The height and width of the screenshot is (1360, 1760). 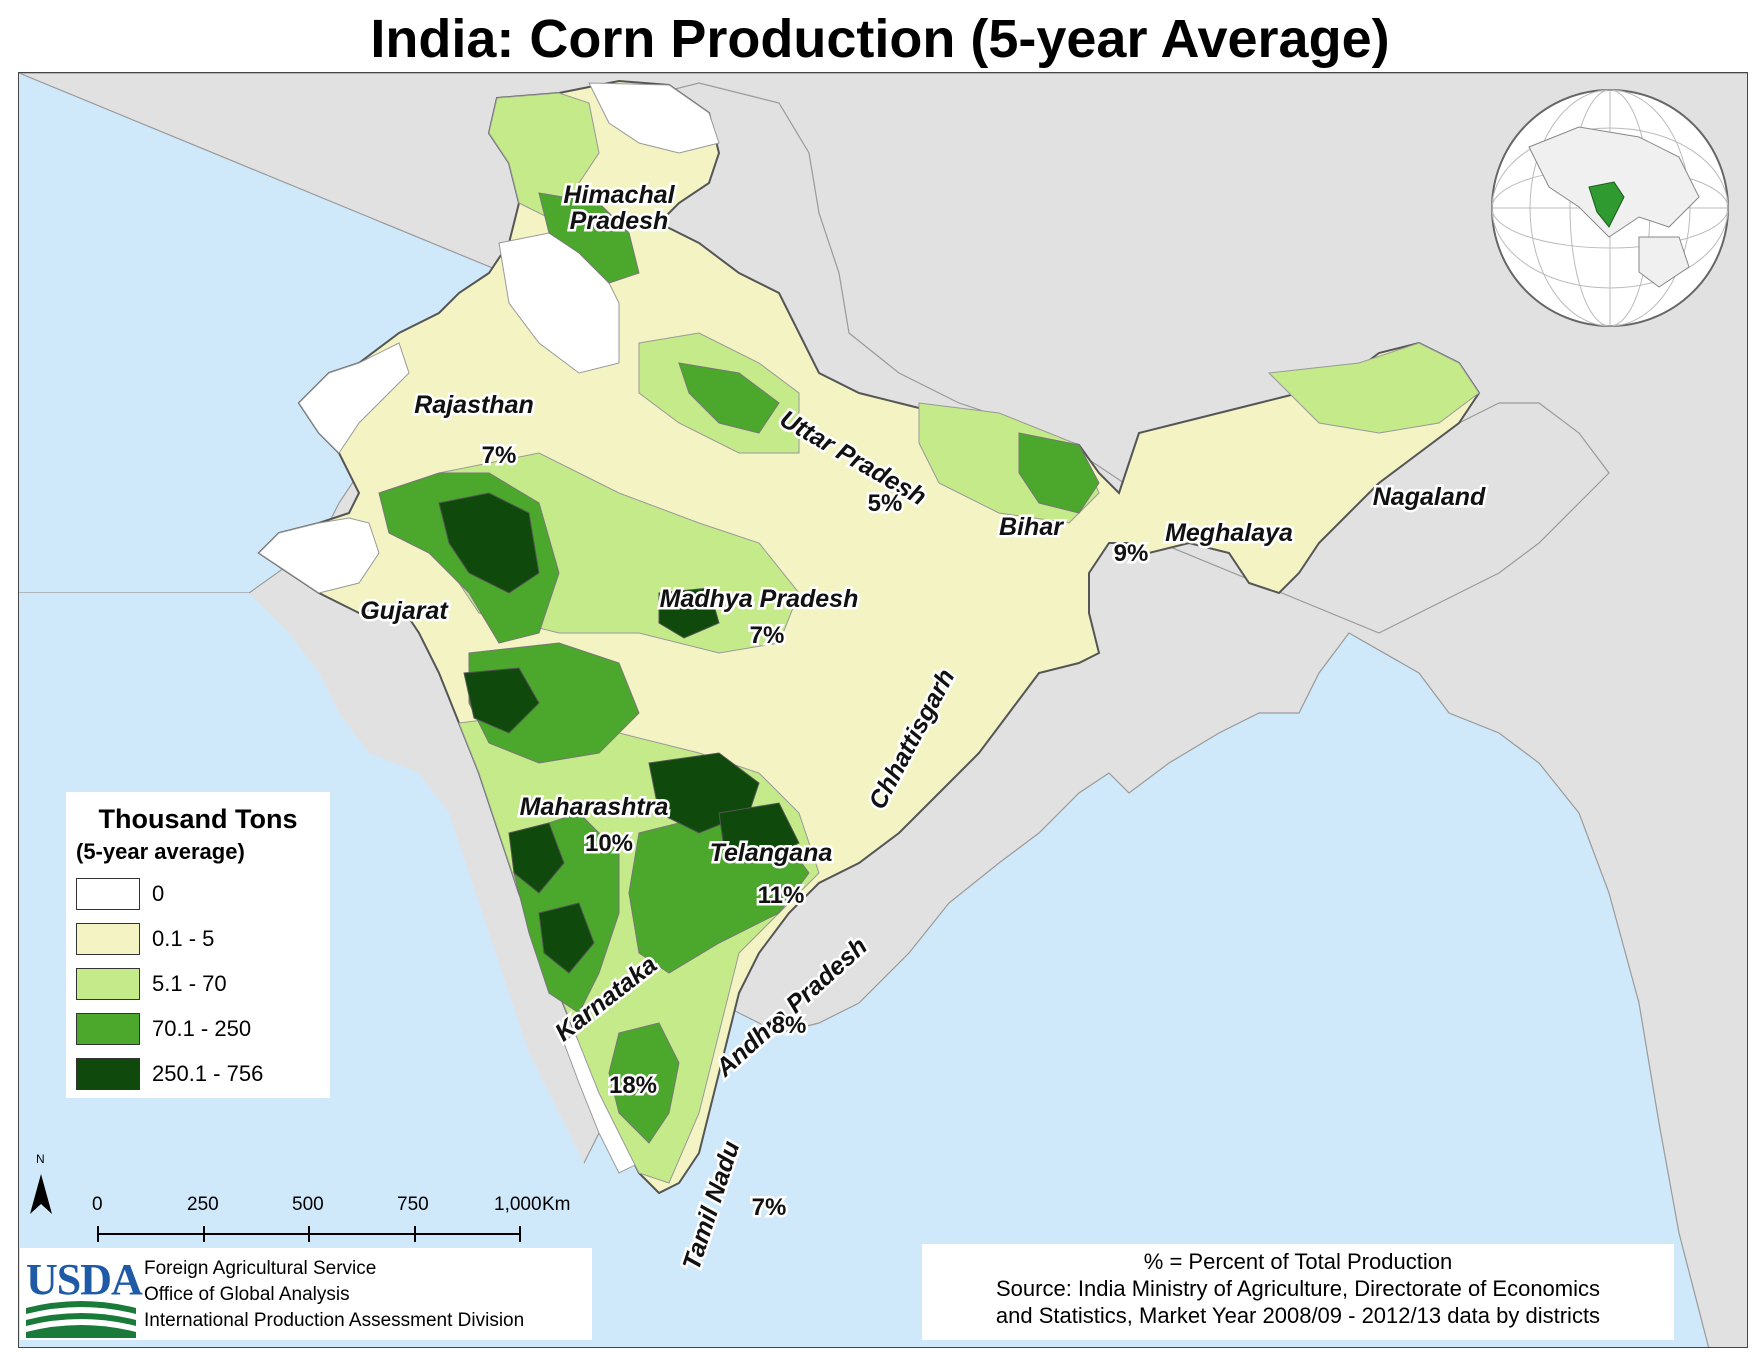 I want to click on zone-medium-green-bihar, so click(x=1059, y=473).